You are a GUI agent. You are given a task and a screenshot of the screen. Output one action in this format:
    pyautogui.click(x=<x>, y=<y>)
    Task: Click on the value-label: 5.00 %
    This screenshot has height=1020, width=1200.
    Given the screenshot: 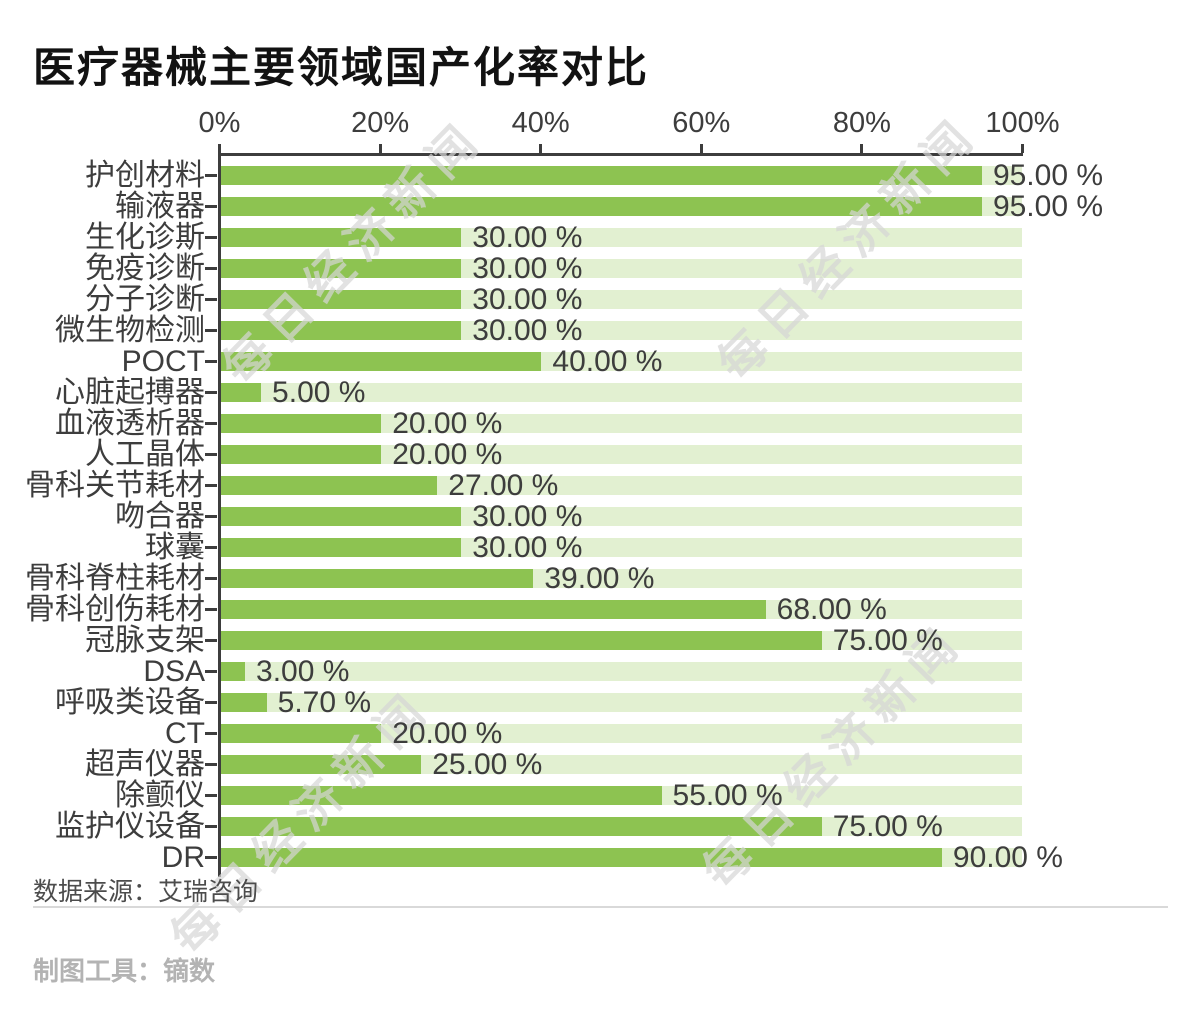 What is the action you would take?
    pyautogui.click(x=319, y=392)
    